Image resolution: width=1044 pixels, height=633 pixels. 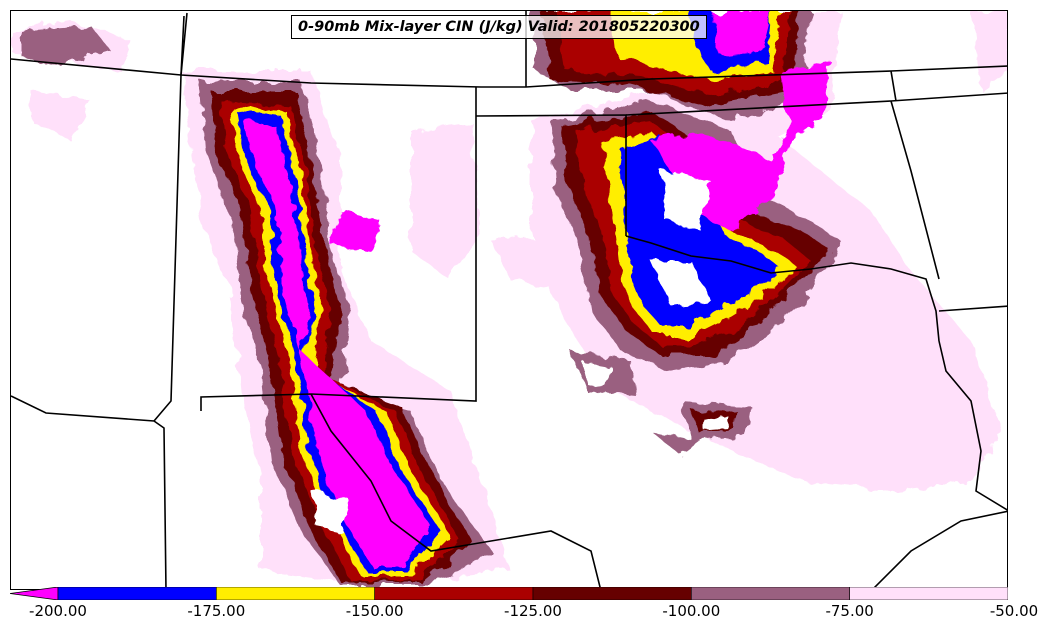 What do you see at coordinates (374, 611) in the screenshot?
I see `colorbar-tick-label: -150.00` at bounding box center [374, 611].